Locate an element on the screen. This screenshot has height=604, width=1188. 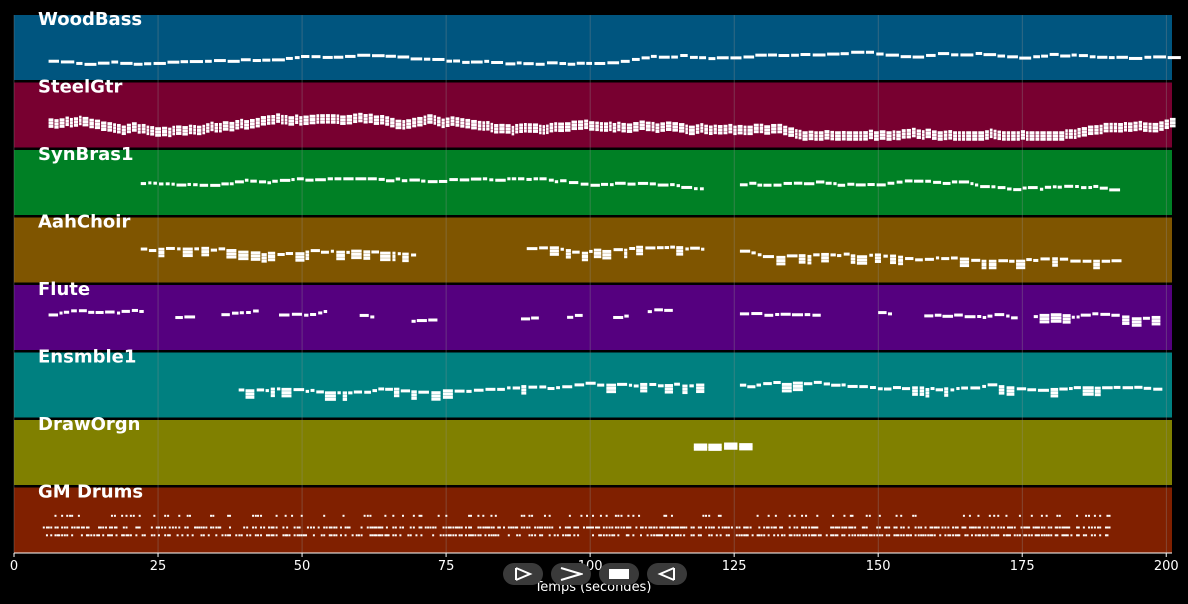
forward-button is located at coordinates (571, 574).